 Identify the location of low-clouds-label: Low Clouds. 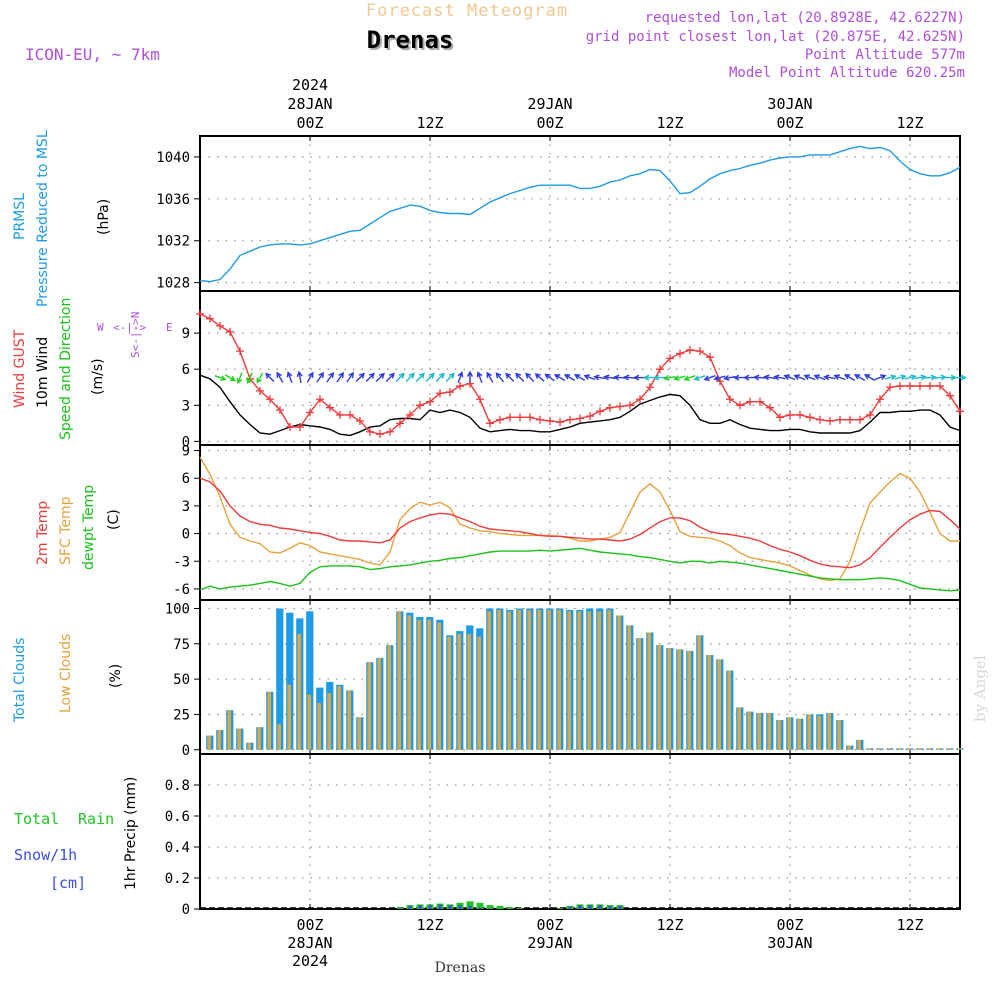
(66, 673).